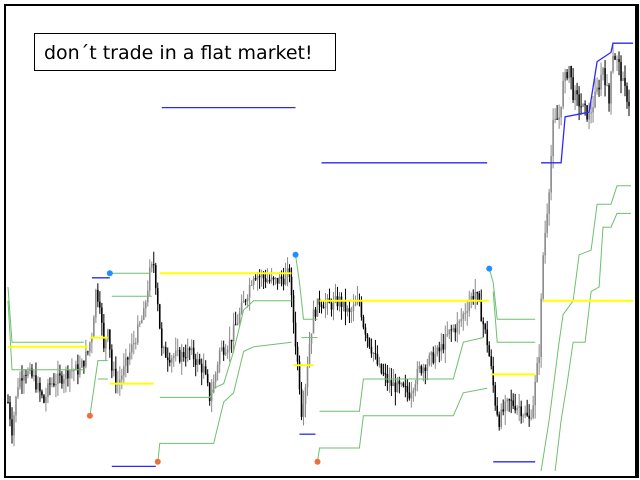  What do you see at coordinates (295, 254) in the screenshot?
I see `signal-up-dot` at bounding box center [295, 254].